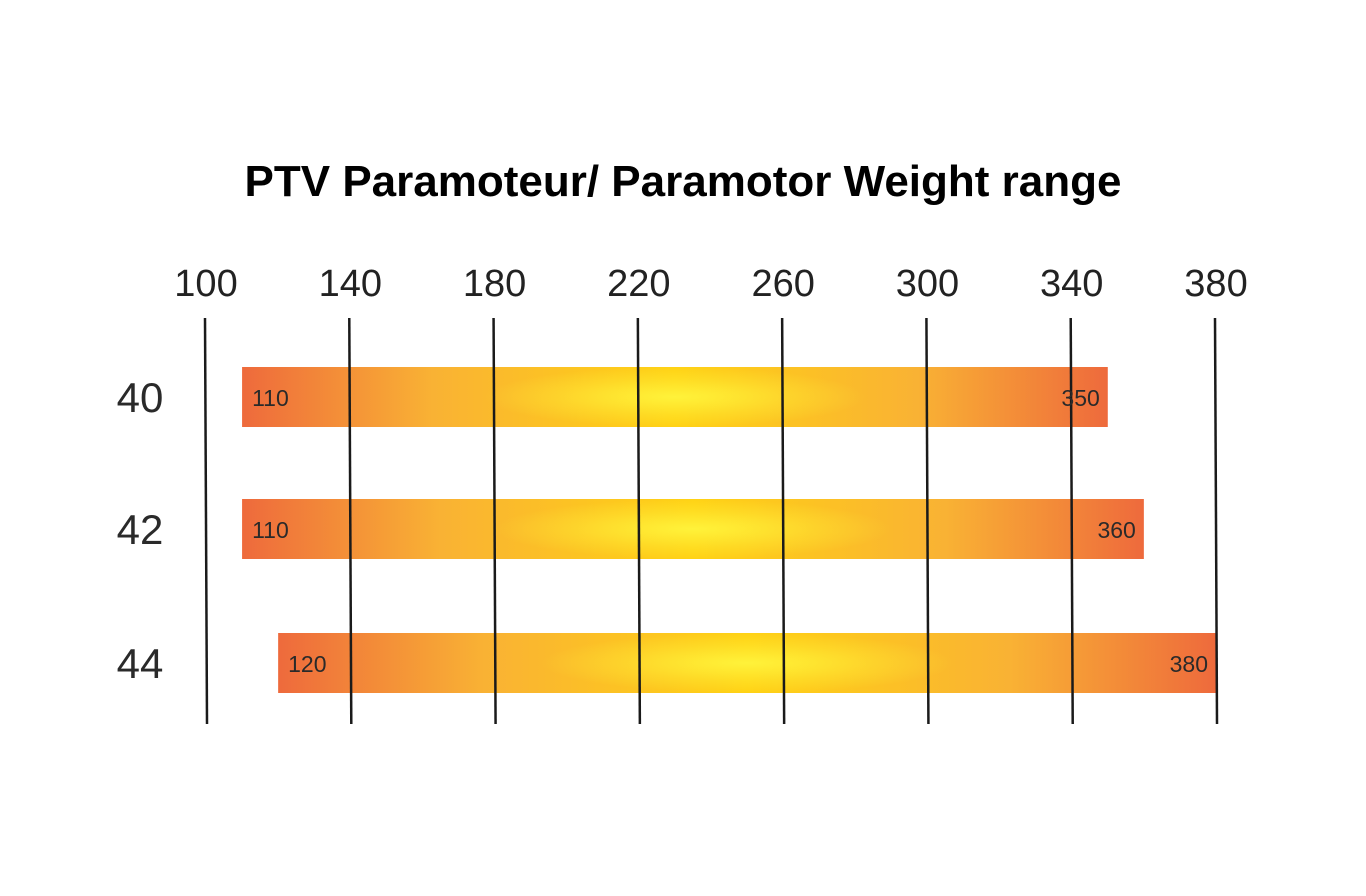 This screenshot has width=1366, height=896. I want to click on category-label-44: 44, so click(140, 663).